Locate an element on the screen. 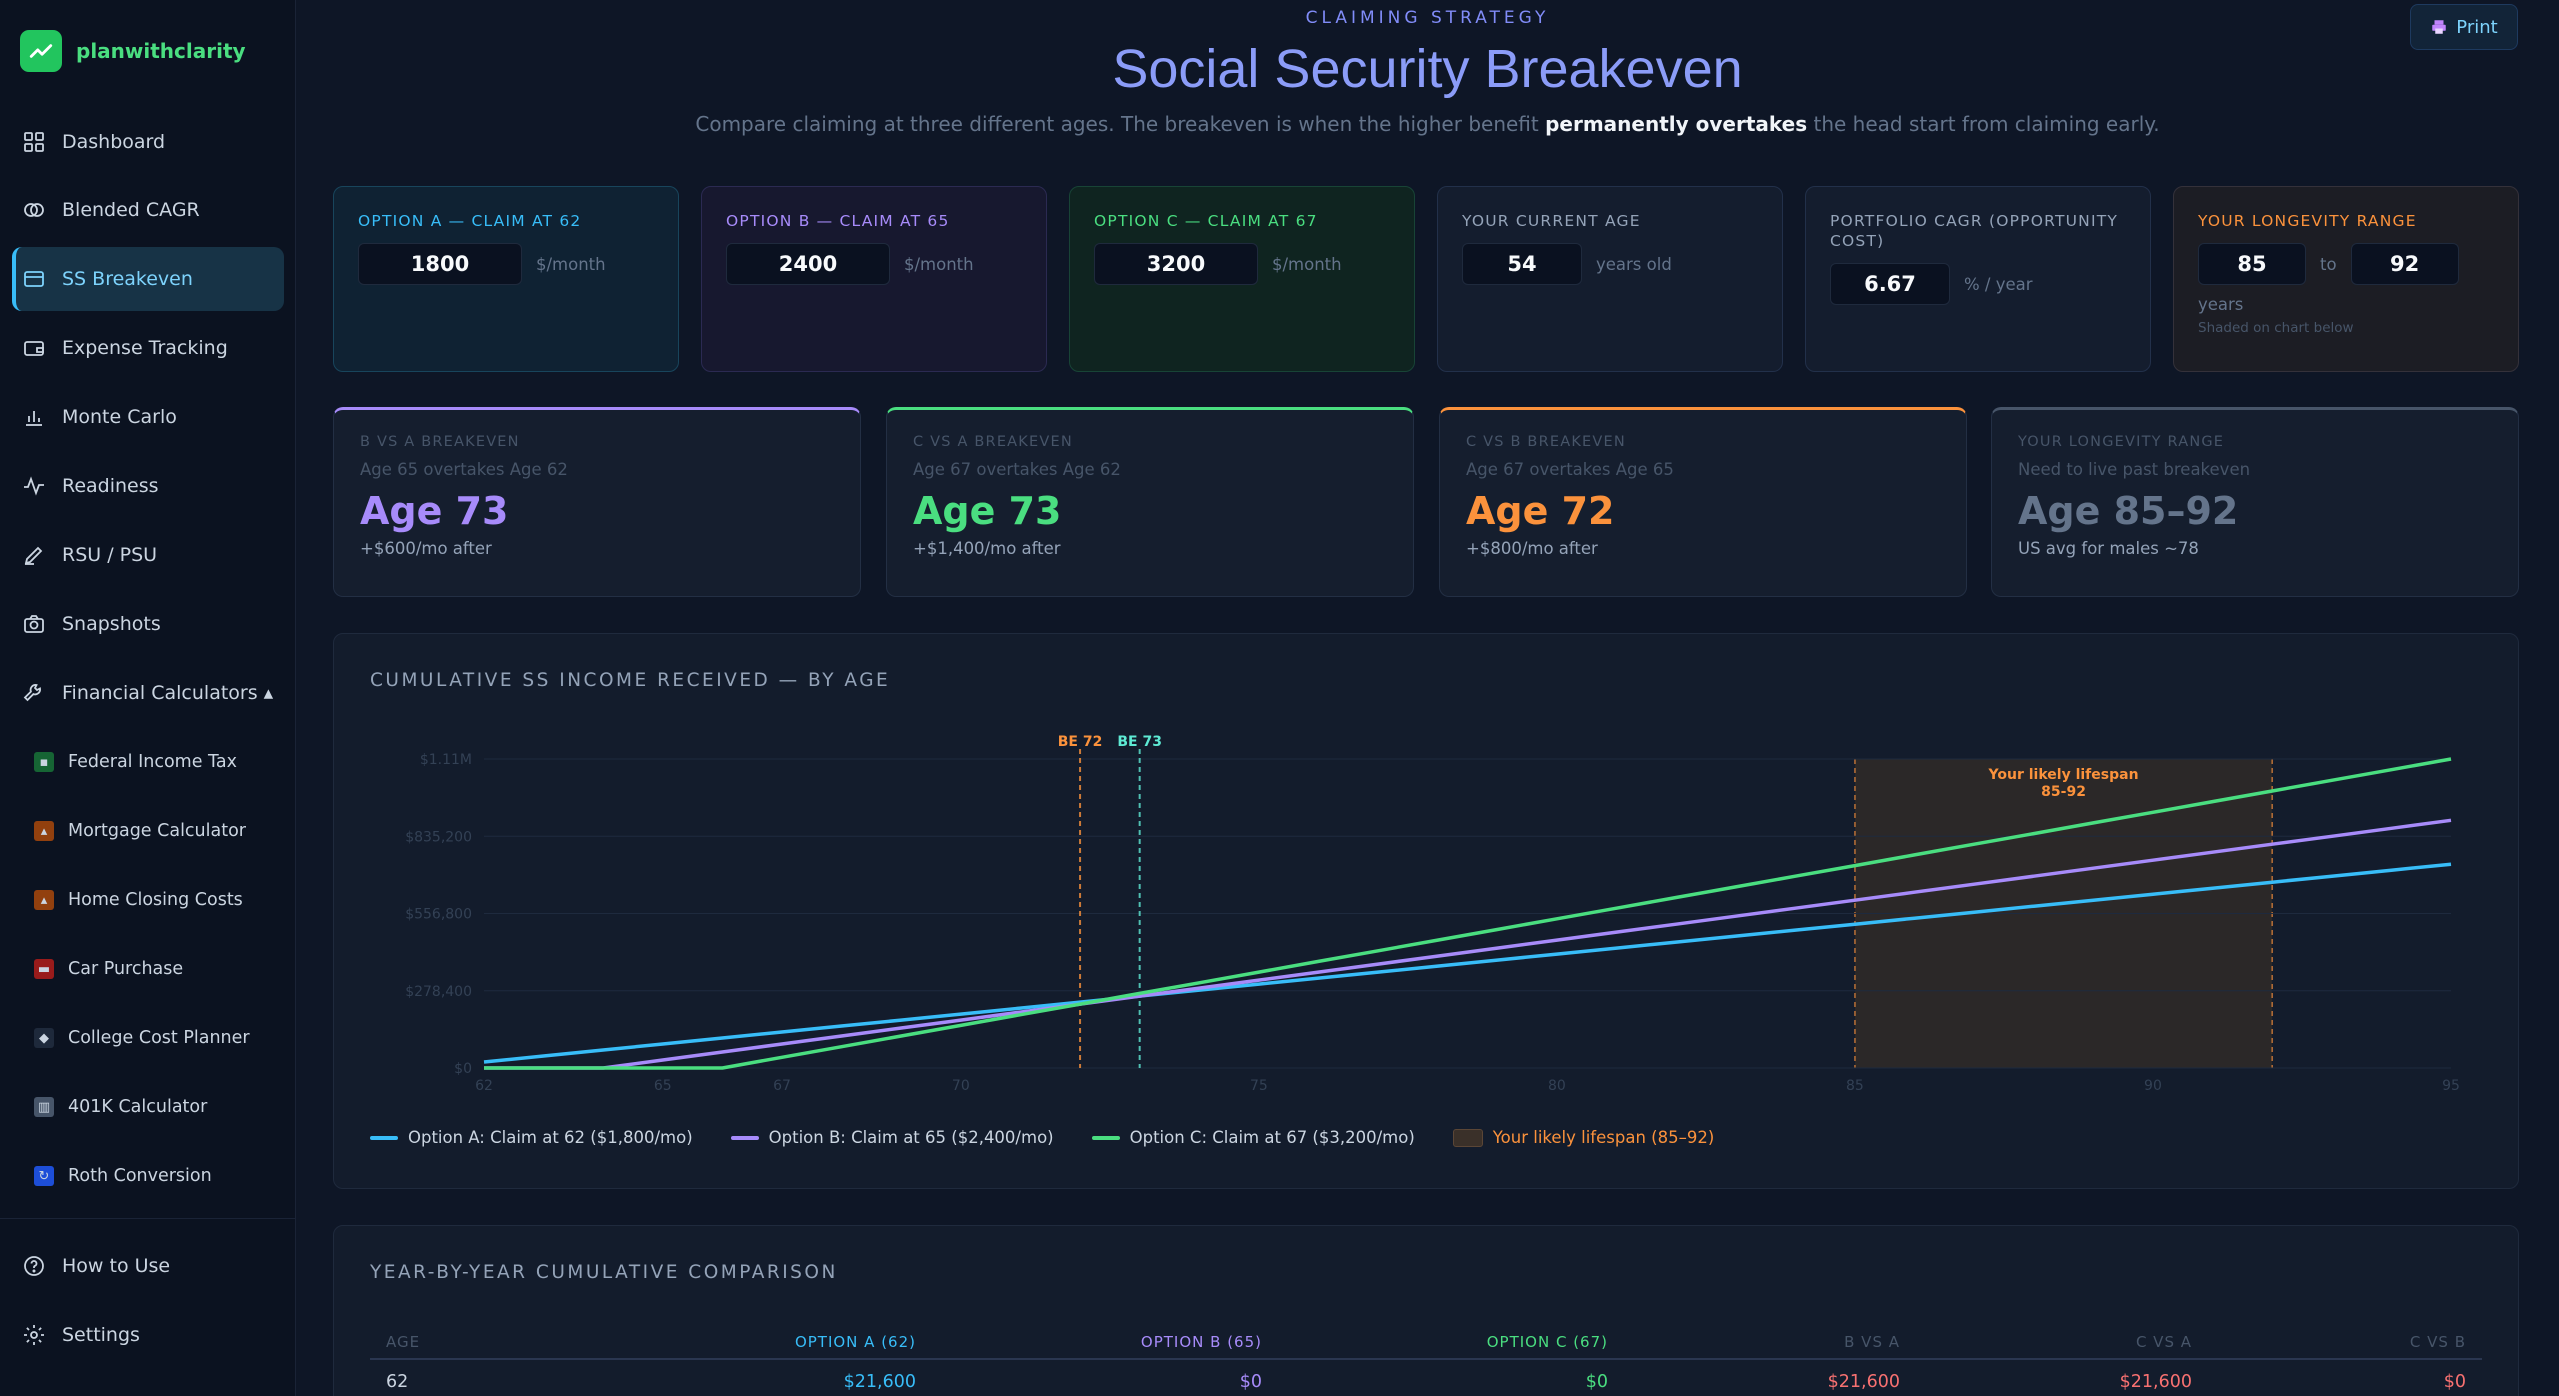 The height and width of the screenshot is (1396, 2559). nav-monte-carlo: Monte Carlo is located at coordinates (148, 417).